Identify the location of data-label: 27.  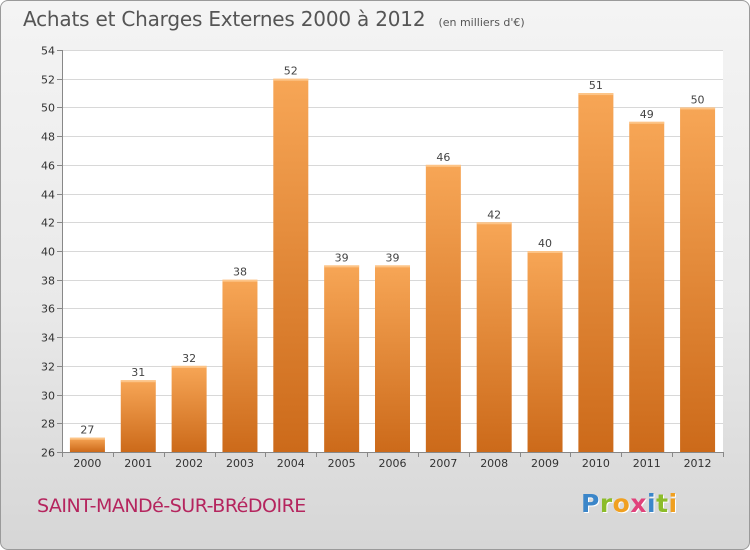
(87, 430).